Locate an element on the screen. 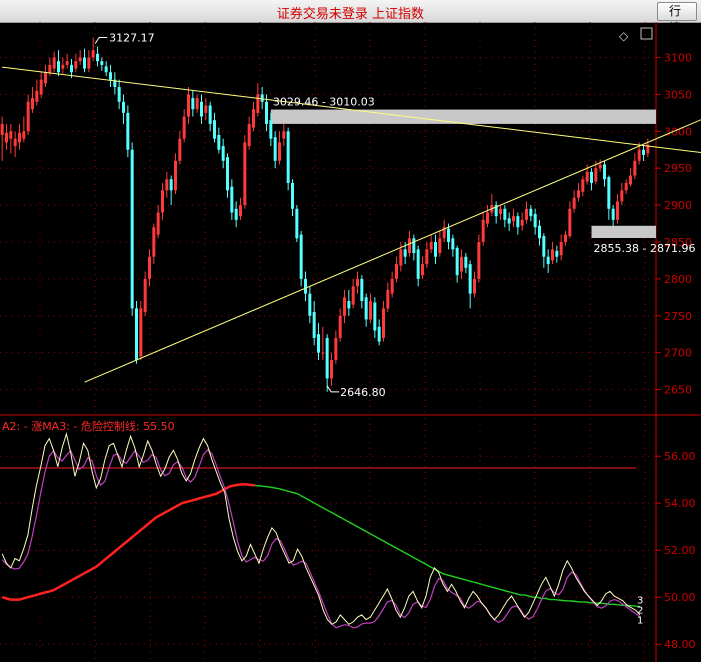  y-tick-label-osc: 48.00 is located at coordinates (680, 644).